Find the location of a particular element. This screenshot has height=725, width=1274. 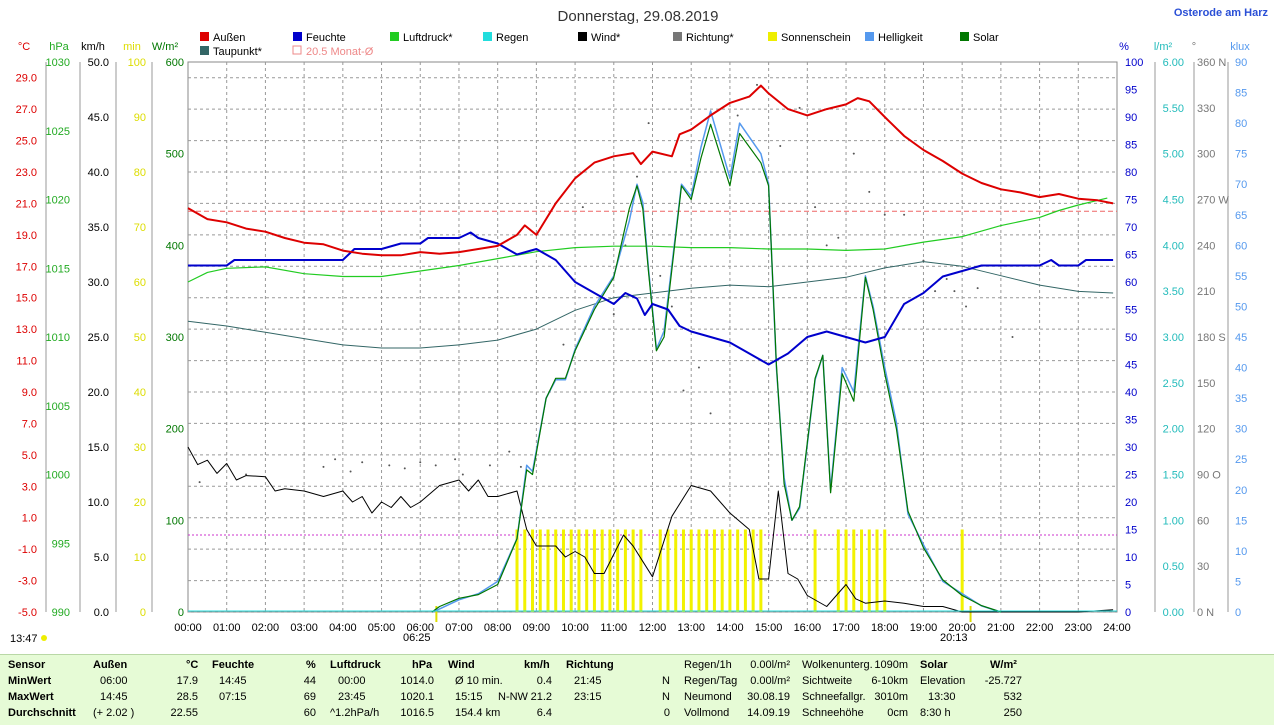

wind-tick: 0.0 is located at coordinates (101, 613).